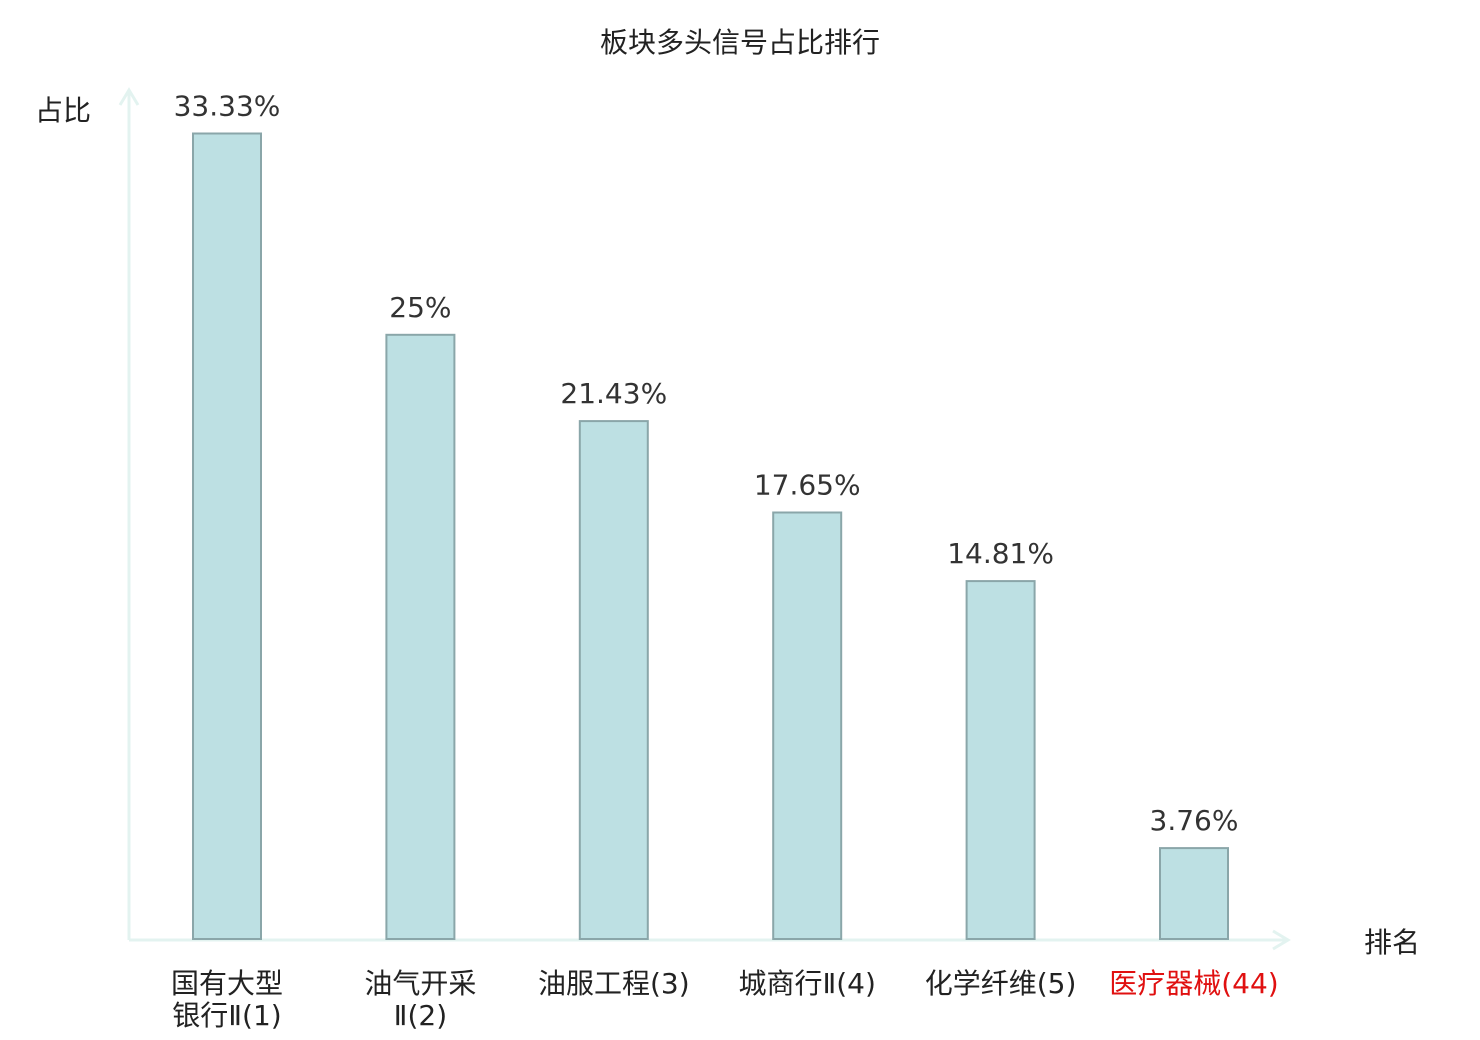  What do you see at coordinates (1000, 553) in the screenshot?
I see `value-label: 14.81%` at bounding box center [1000, 553].